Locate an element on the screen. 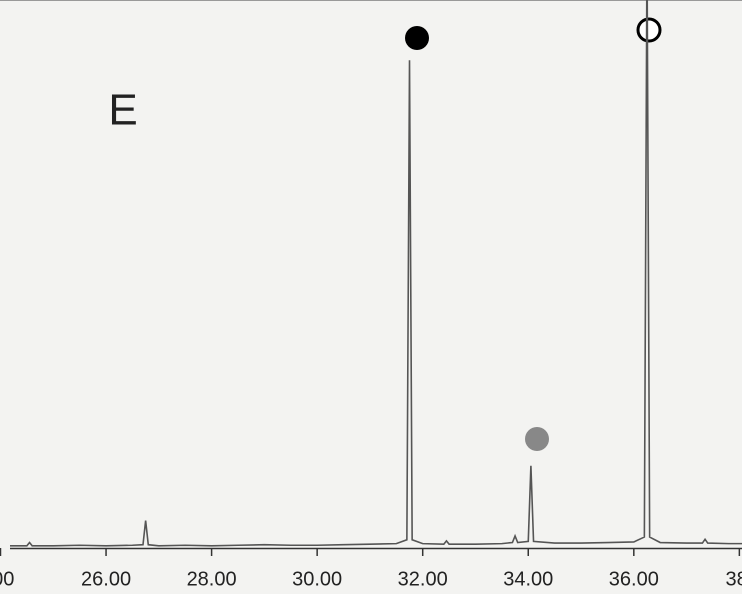 The height and width of the screenshot is (594, 742). x-tick-label: 36.00 is located at coordinates (634, 579).